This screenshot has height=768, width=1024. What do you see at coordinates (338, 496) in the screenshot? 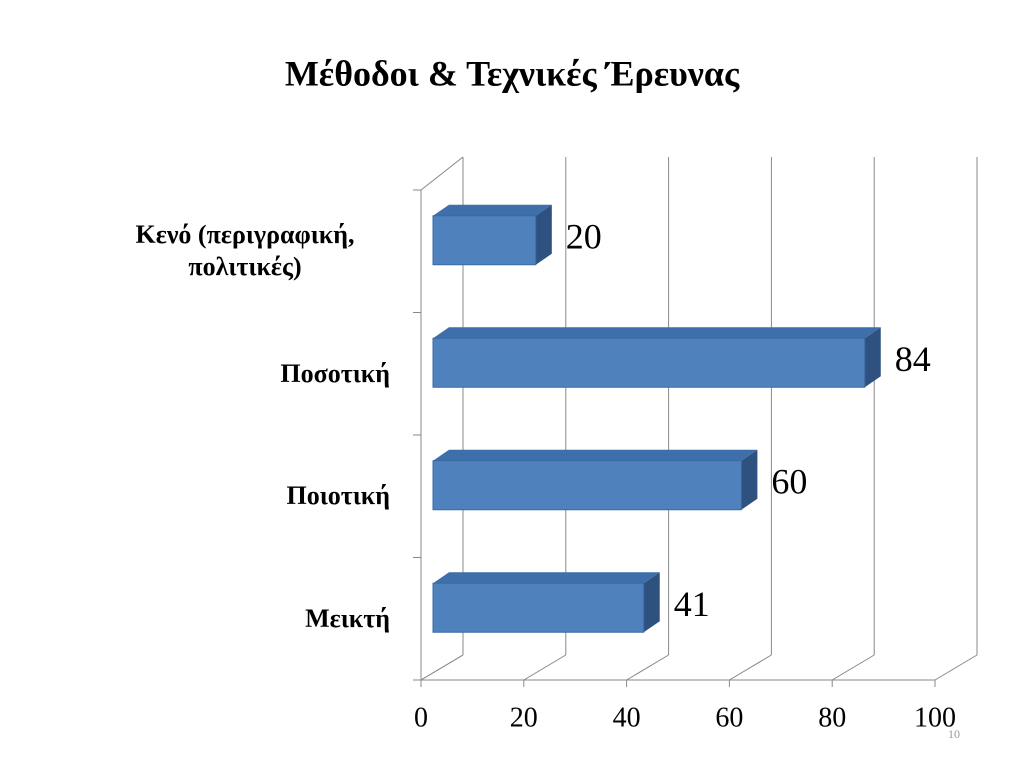
I see `y-tick-label: Ποιοτική` at bounding box center [338, 496].